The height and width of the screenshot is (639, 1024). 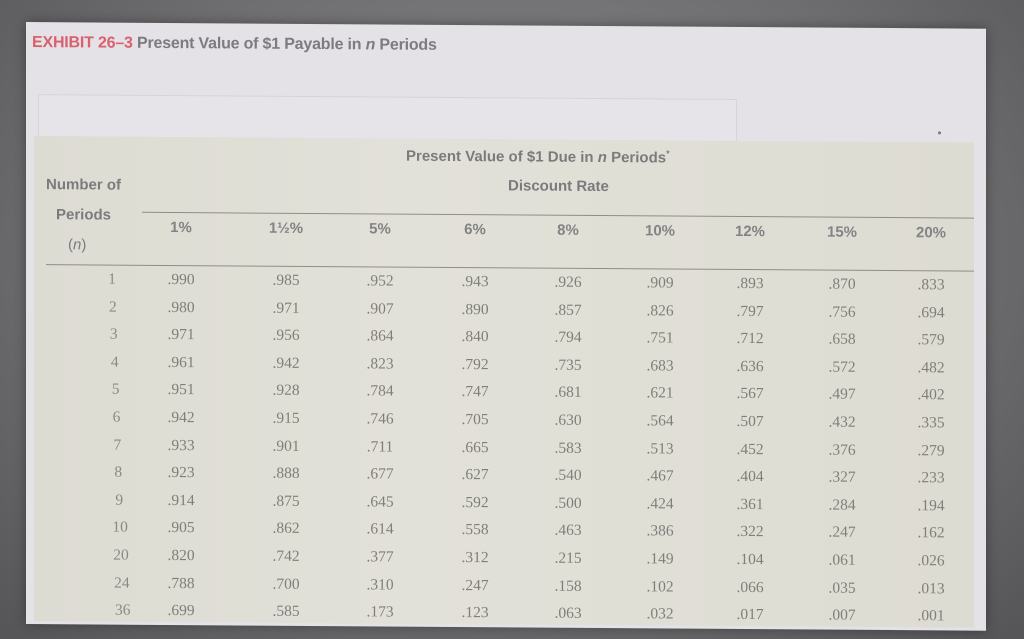 I want to click on period-number: 10, so click(x=120, y=527).